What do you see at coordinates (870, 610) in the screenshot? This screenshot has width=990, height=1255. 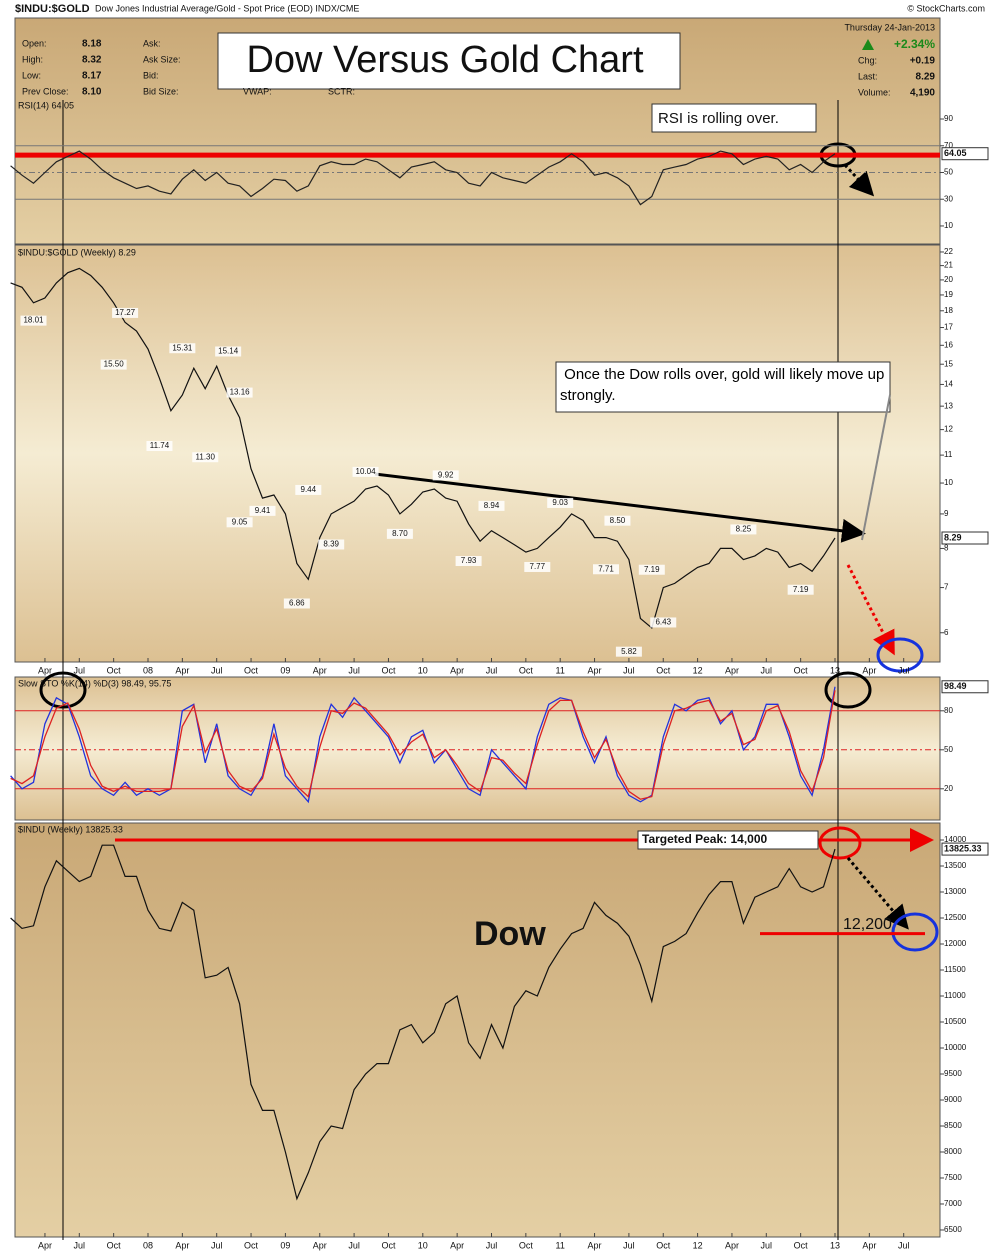 I see `arrow` at bounding box center [870, 610].